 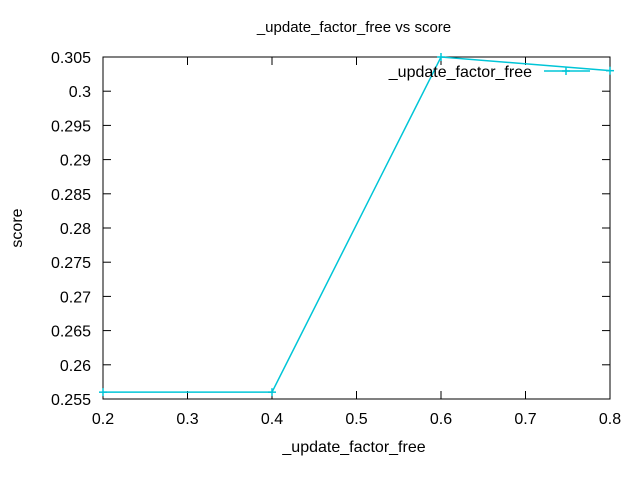 I want to click on y-tick-label: 0.305, so click(x=71, y=58).